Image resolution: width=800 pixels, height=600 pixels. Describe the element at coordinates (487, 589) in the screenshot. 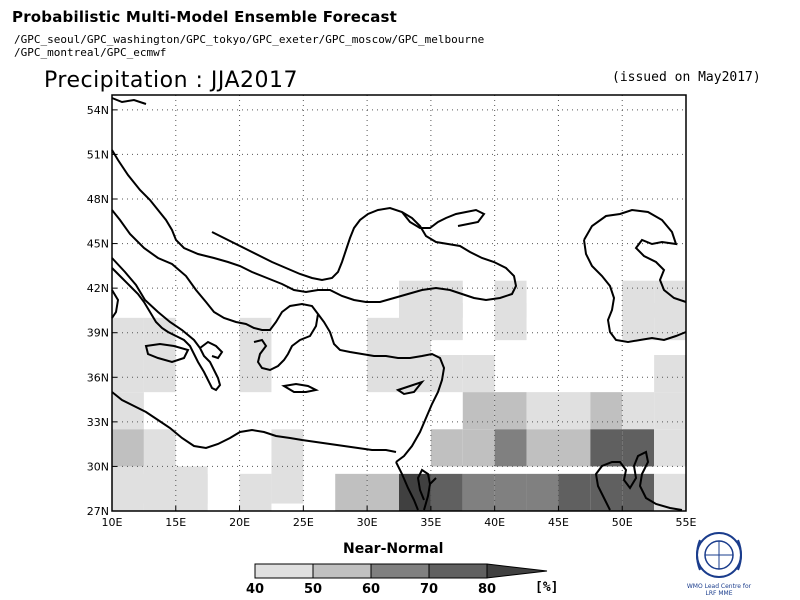

I see `legend-label: 80` at that location.